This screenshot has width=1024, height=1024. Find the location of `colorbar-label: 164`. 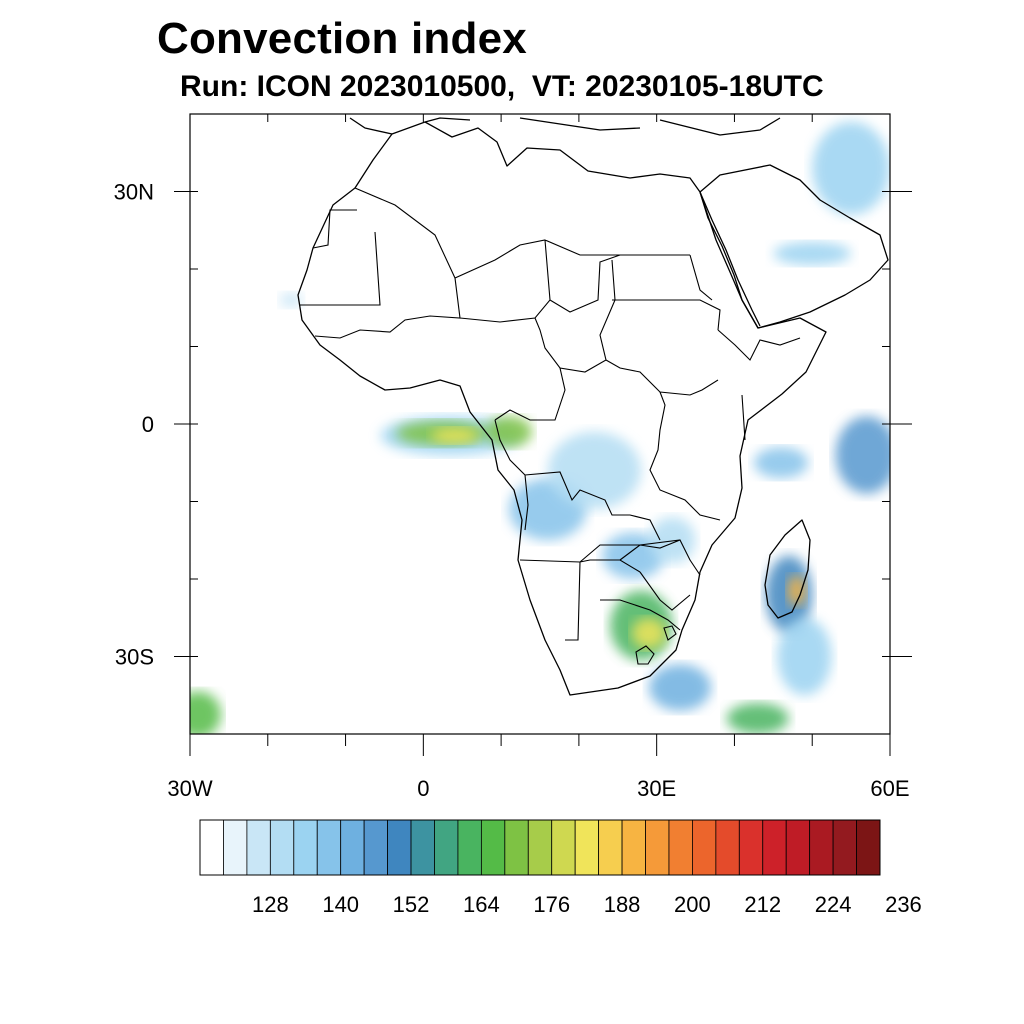

colorbar-label: 164 is located at coordinates (481, 904).